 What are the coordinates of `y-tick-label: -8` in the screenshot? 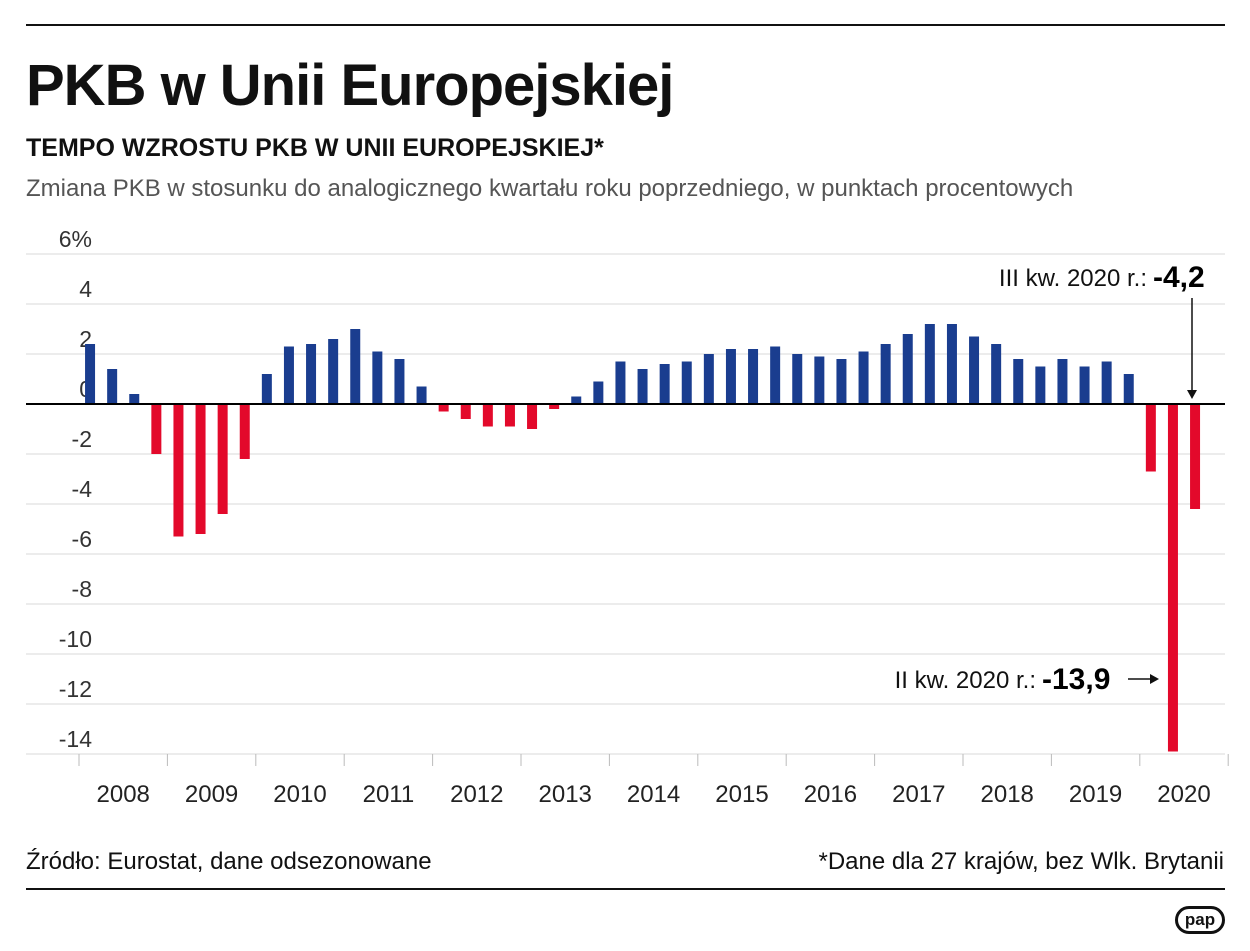 It's located at (82, 589).